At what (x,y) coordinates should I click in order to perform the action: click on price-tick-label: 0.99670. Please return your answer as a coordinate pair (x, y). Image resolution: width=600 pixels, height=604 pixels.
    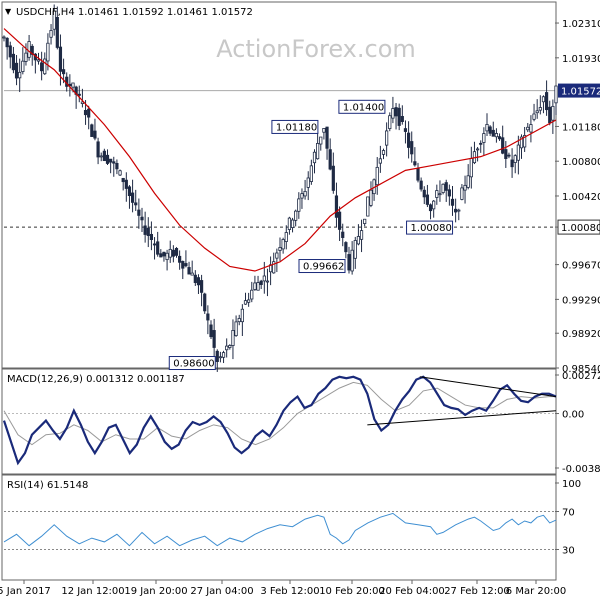
    Looking at the image, I should click on (581, 266).